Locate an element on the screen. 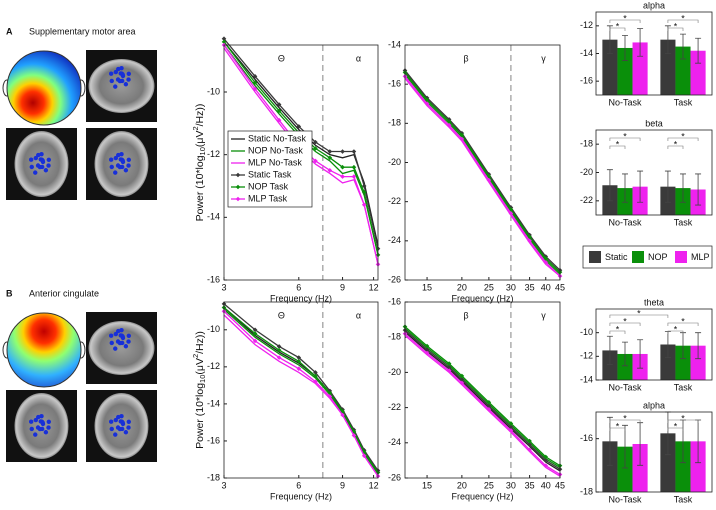  x-tick-label: 9 is located at coordinates (342, 485).